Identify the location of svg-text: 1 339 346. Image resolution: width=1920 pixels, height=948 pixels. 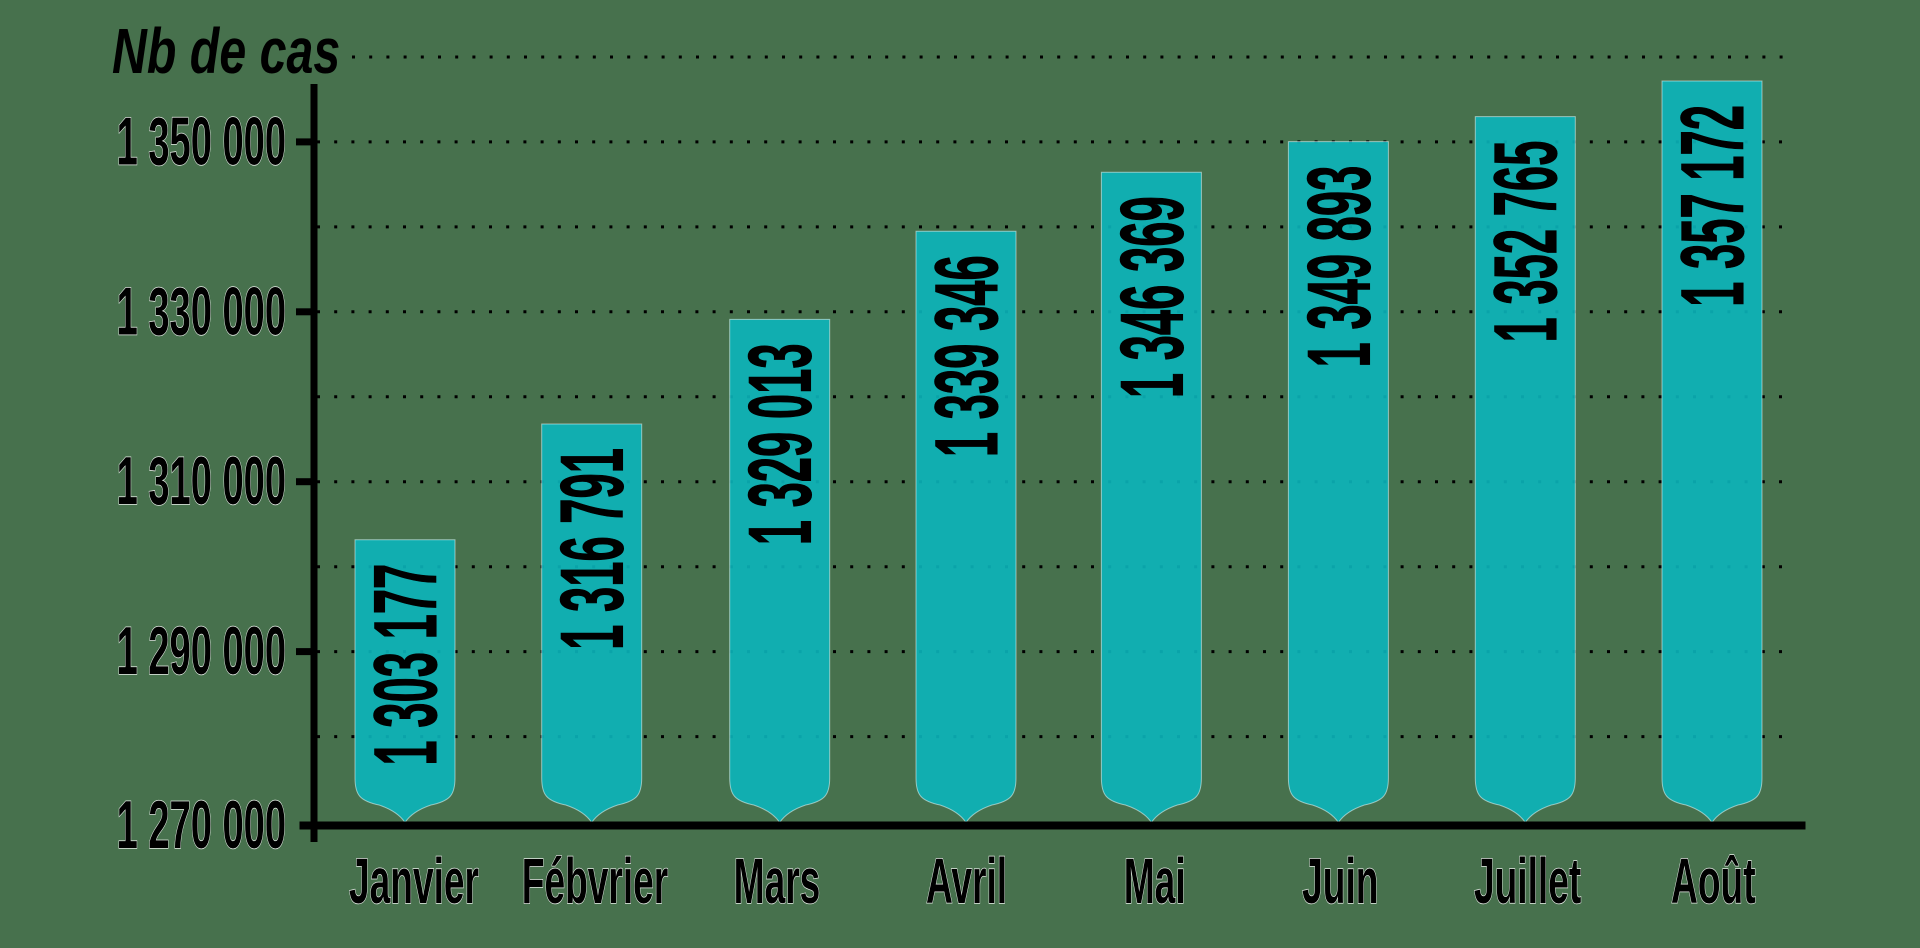
(966, 356).